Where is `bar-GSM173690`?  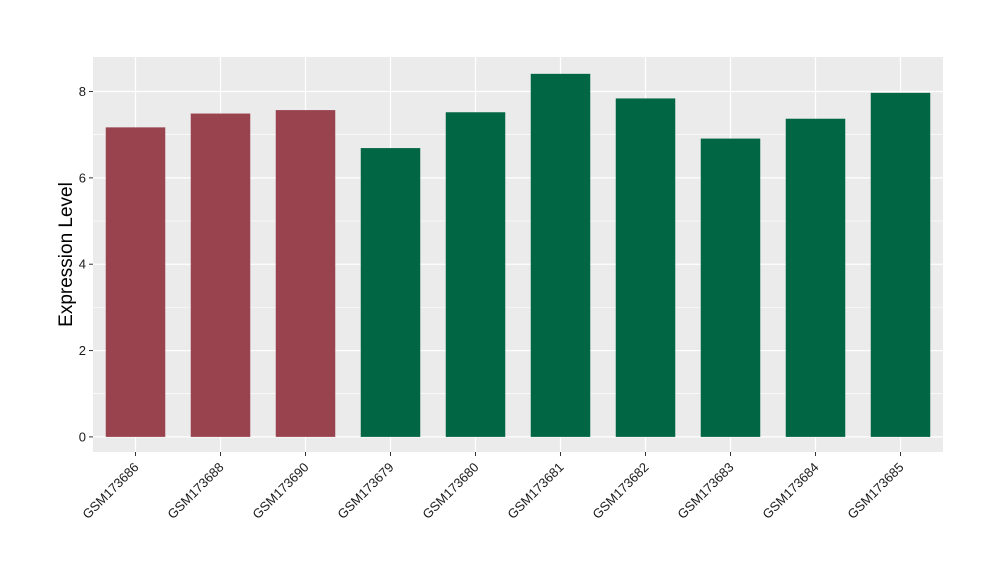 bar-GSM173690 is located at coordinates (305, 273).